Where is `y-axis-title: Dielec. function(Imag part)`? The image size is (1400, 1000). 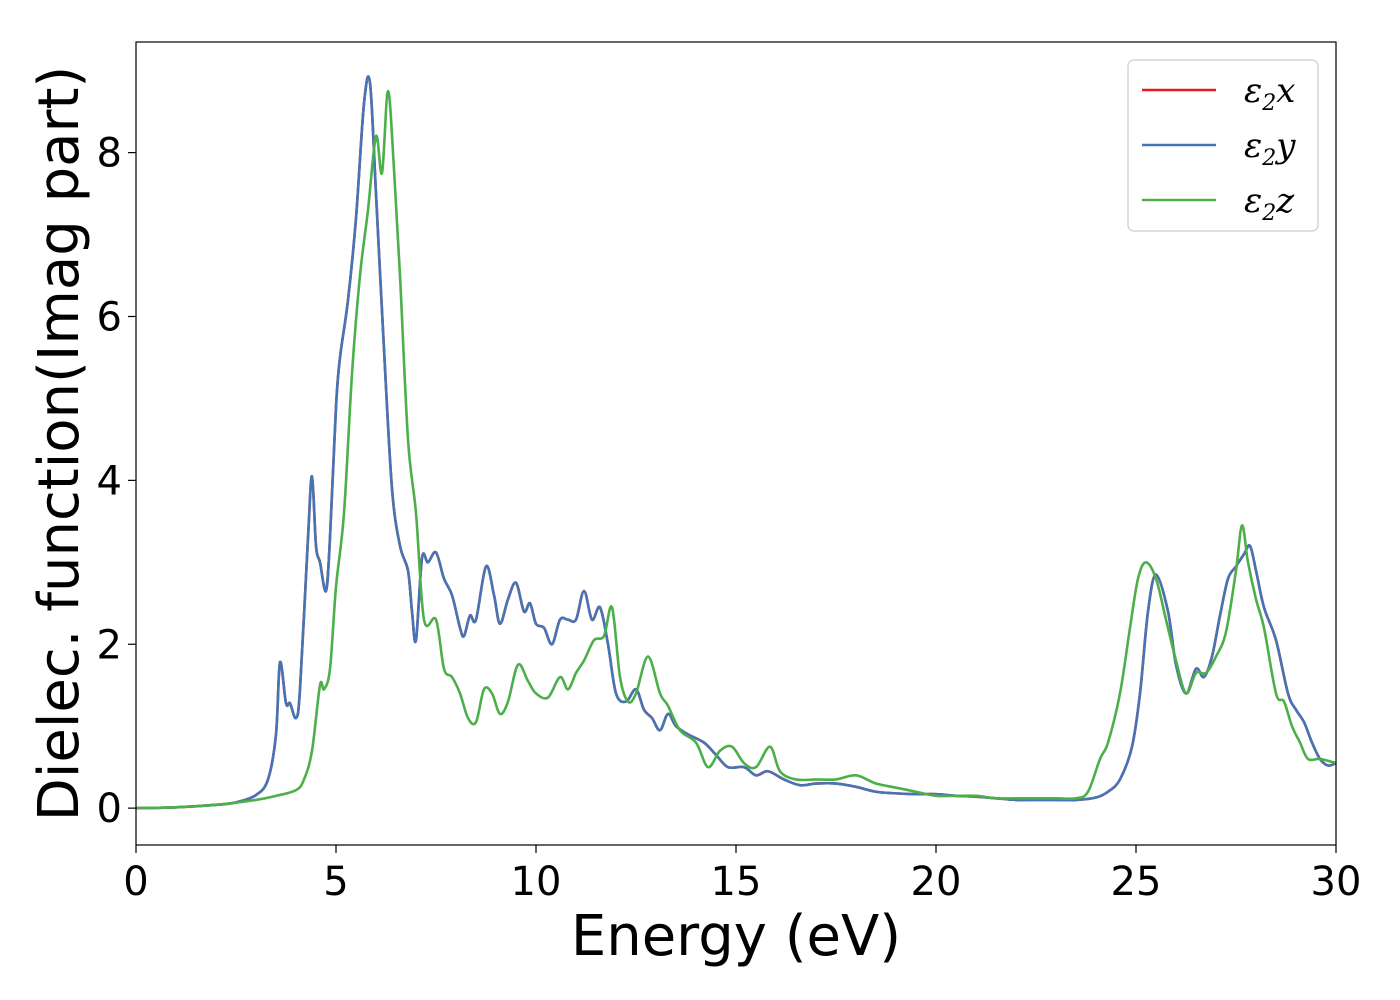
y-axis-title: Dielec. function(Imag part) is located at coordinates (59, 444).